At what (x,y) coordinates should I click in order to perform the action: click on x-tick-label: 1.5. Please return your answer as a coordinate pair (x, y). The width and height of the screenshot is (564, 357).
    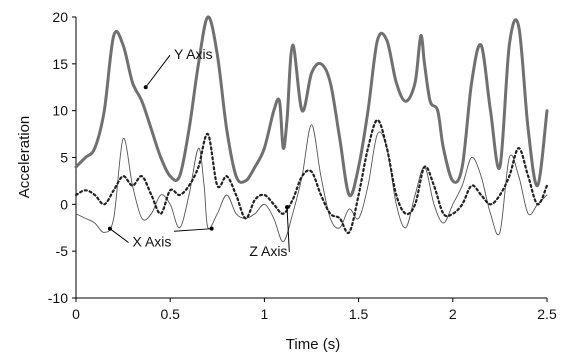
    Looking at the image, I should click on (359, 314).